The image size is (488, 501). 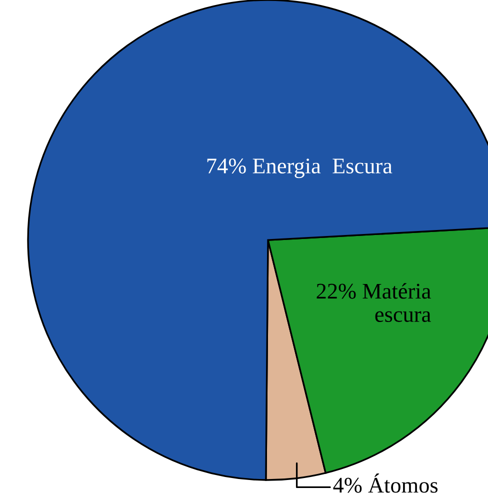 I want to click on slice-label: 22% Matéria escura, so click(x=373, y=302).